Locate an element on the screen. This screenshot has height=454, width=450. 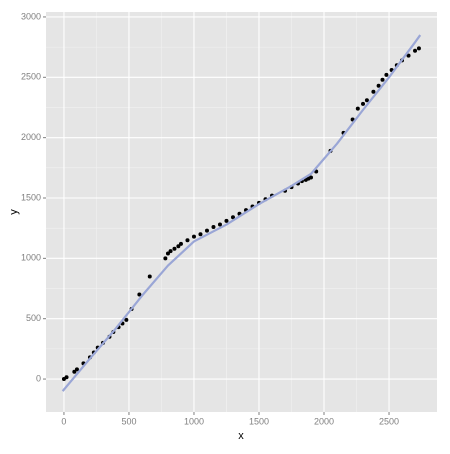
x-tick-label: 500 is located at coordinates (128, 421).